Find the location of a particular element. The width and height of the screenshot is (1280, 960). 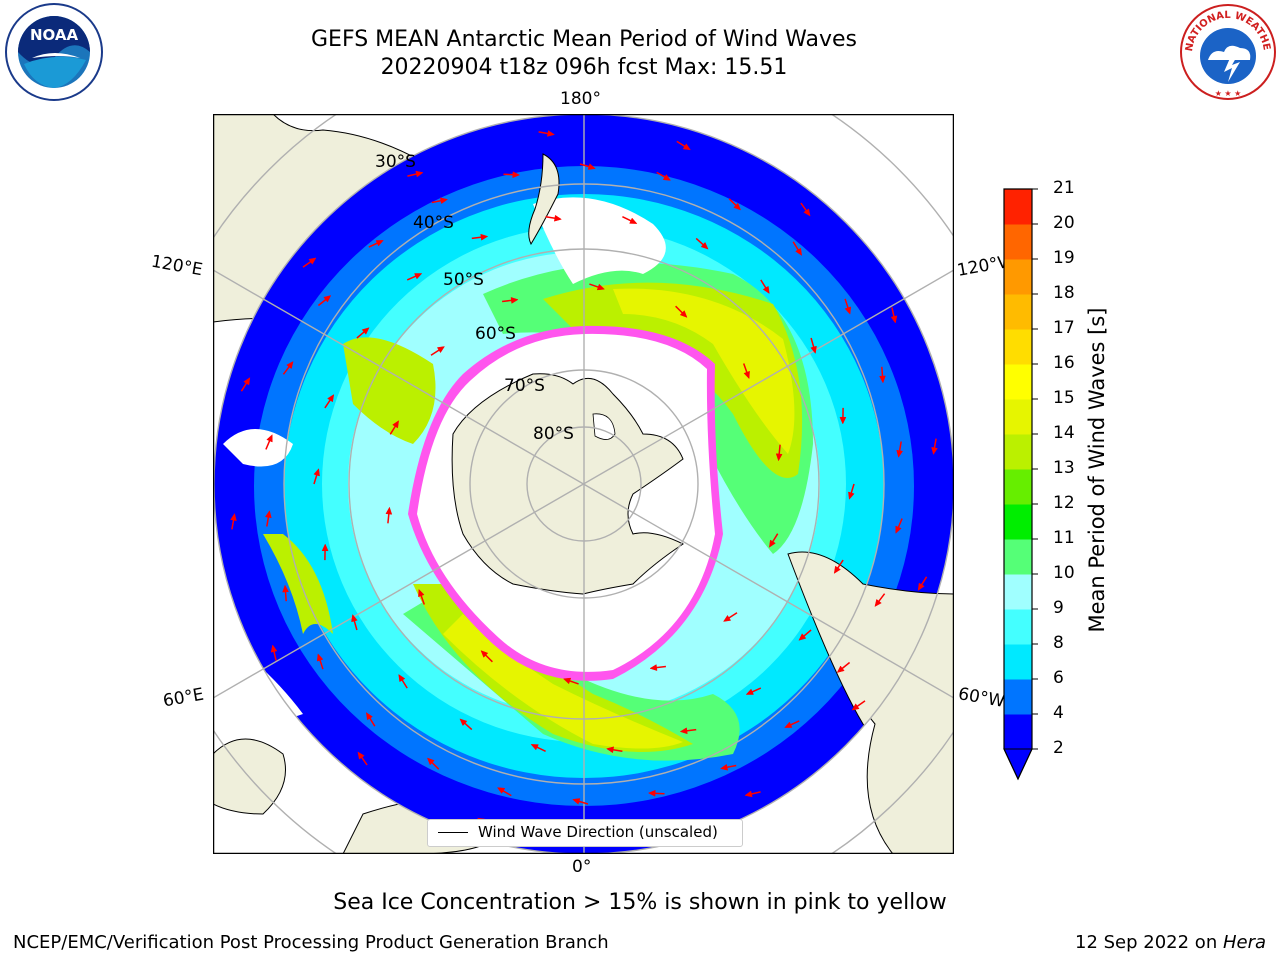

colorbar-tick-label: 11 is located at coordinates (1064, 538).